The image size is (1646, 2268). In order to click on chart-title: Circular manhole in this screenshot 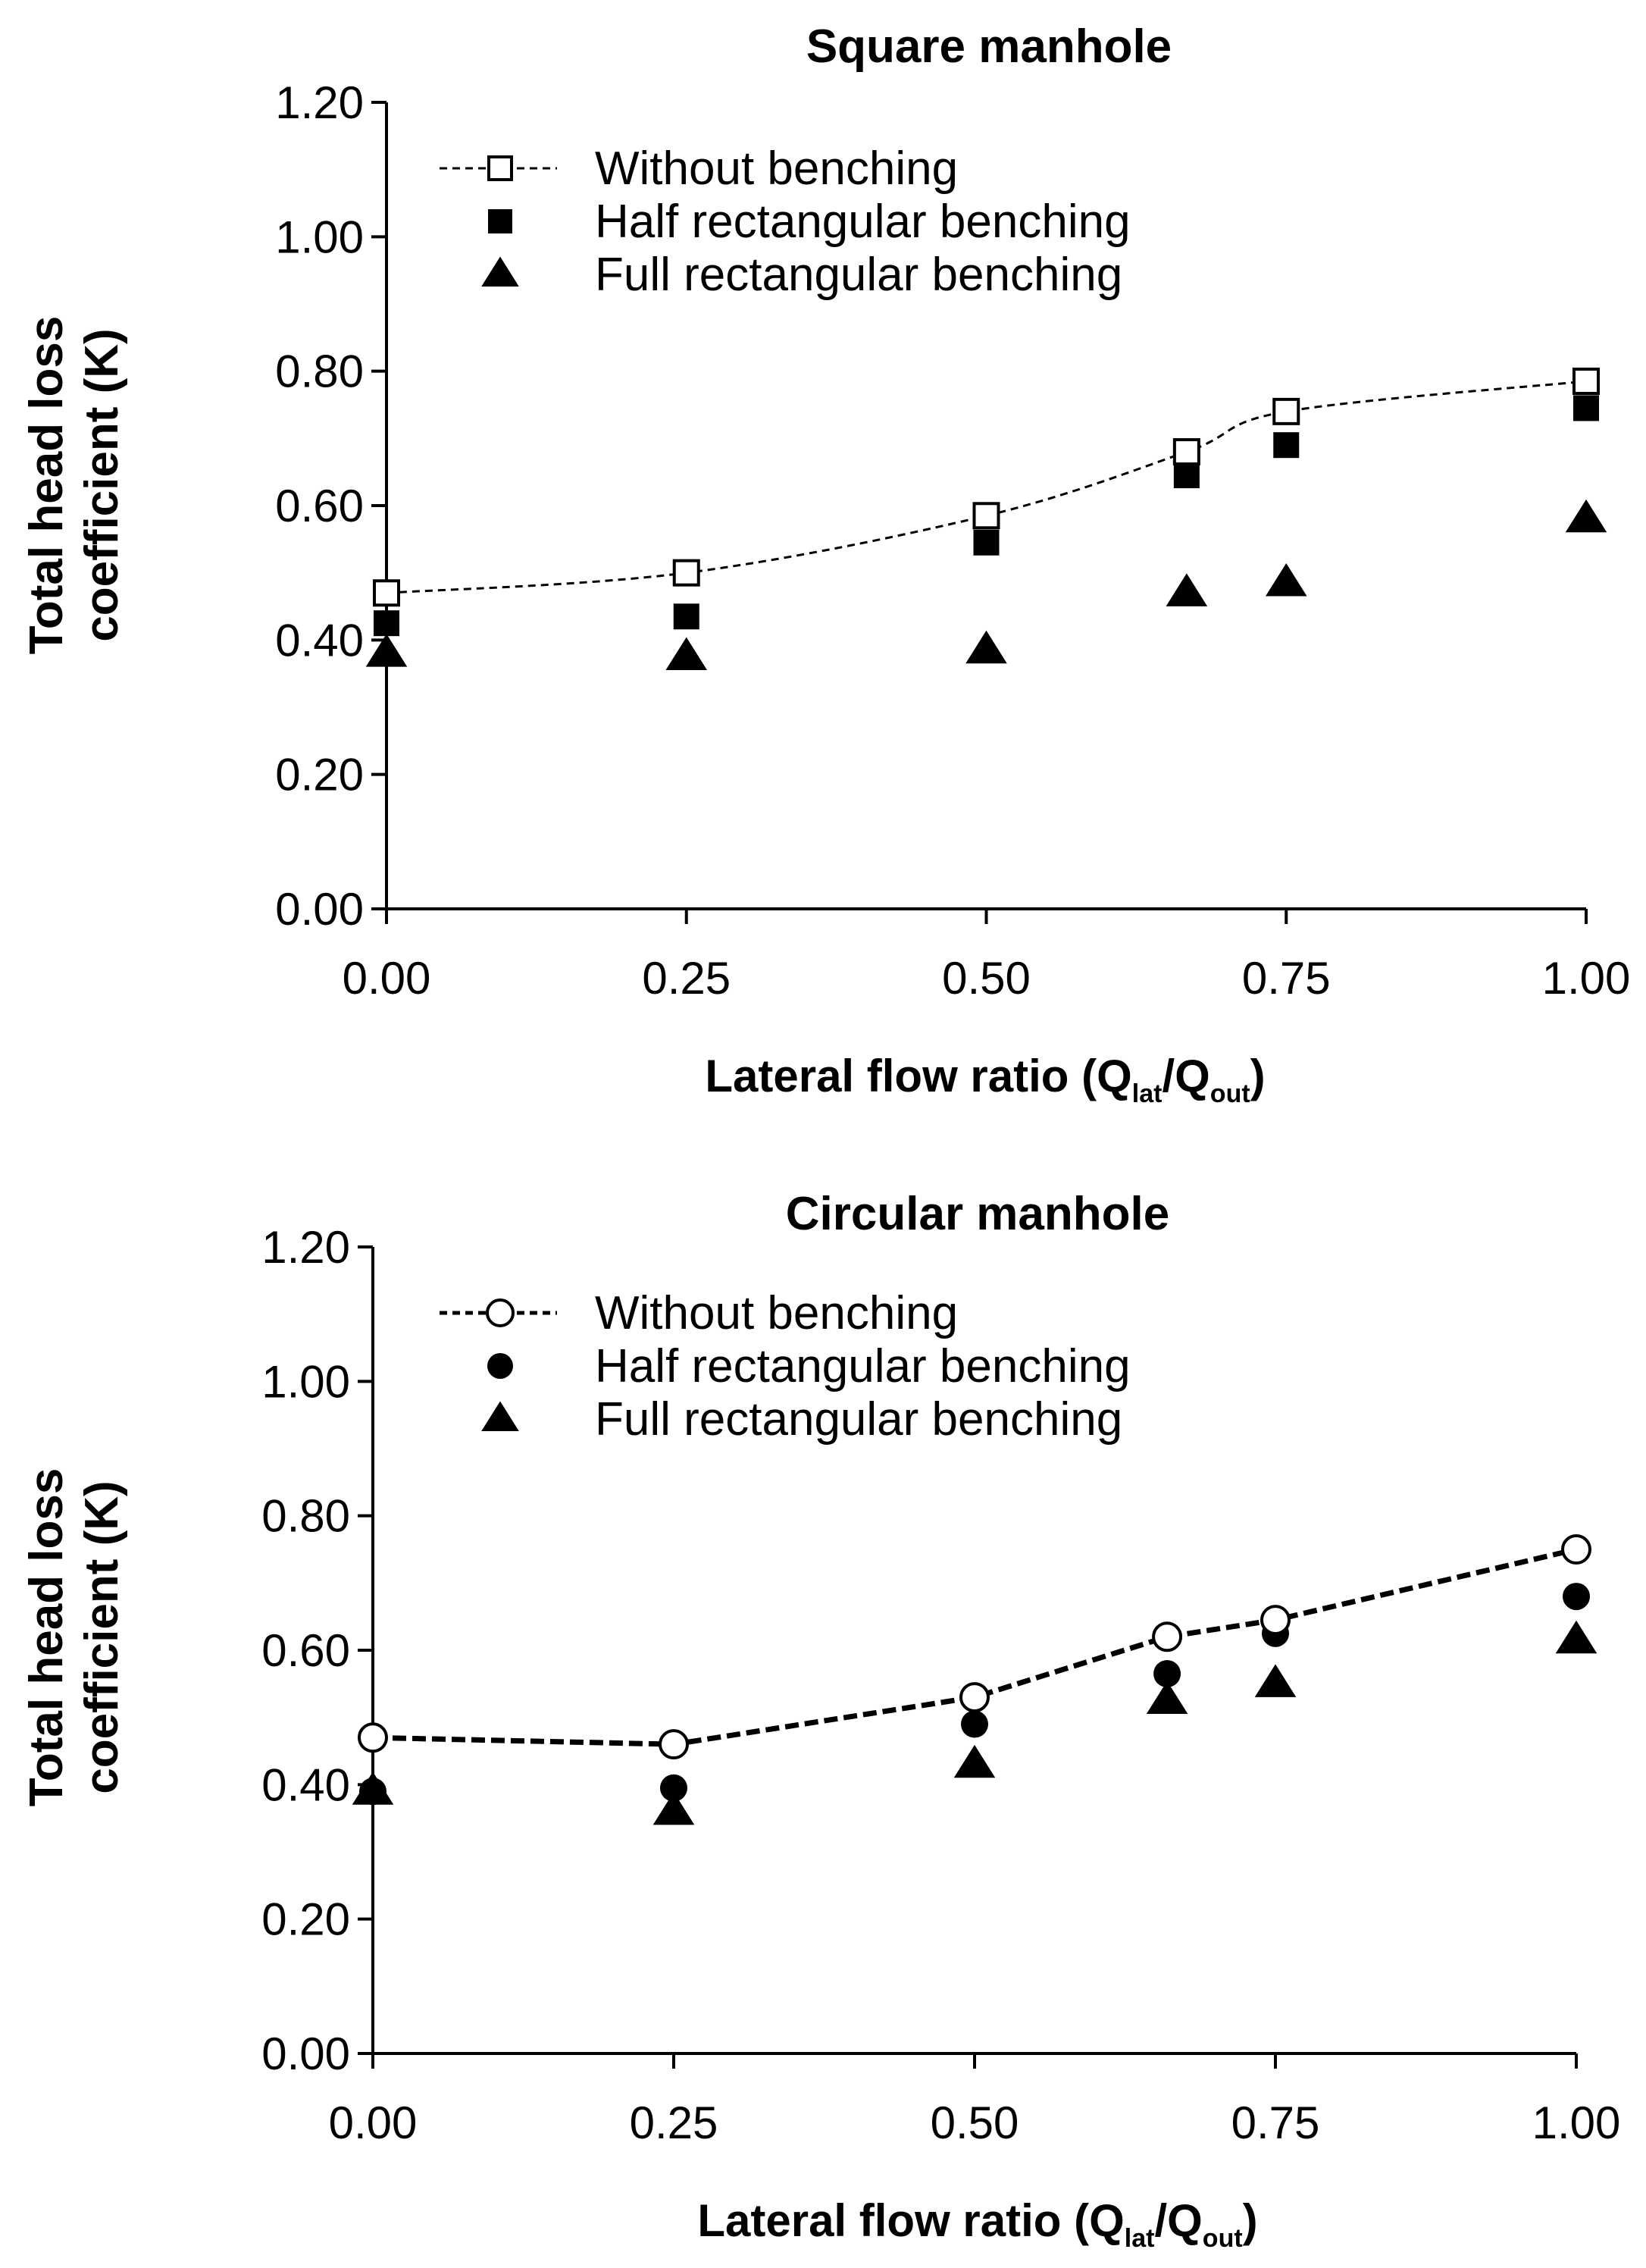, I will do `click(977, 1214)`.